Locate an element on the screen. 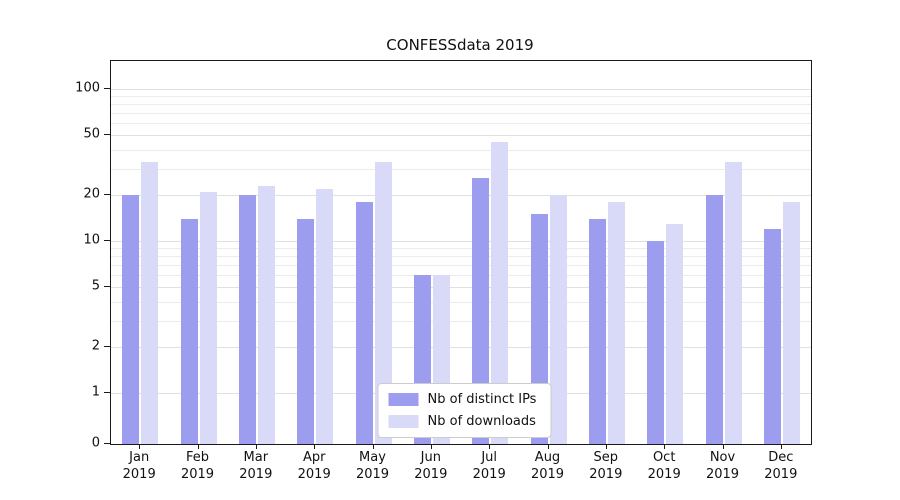 This screenshot has width=900, height=500. y-tick-label: 2 is located at coordinates (95, 346).